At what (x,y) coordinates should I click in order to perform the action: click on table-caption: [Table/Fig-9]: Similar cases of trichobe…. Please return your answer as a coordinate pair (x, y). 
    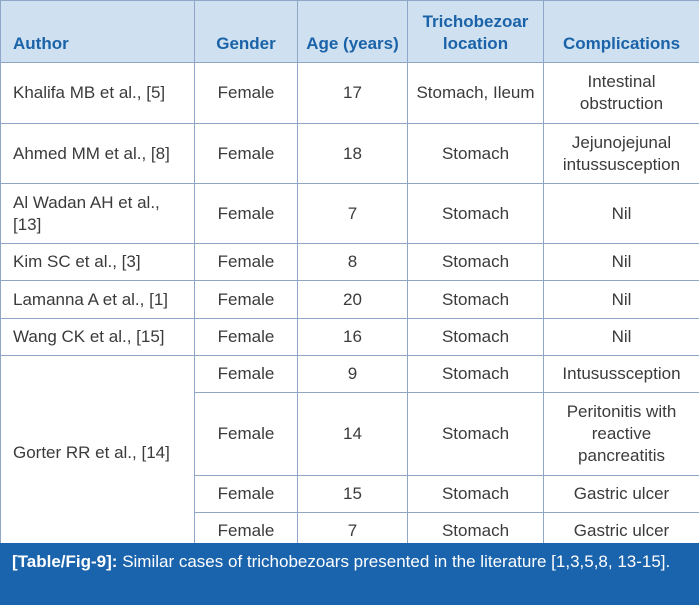
    Looking at the image, I should click on (349, 574).